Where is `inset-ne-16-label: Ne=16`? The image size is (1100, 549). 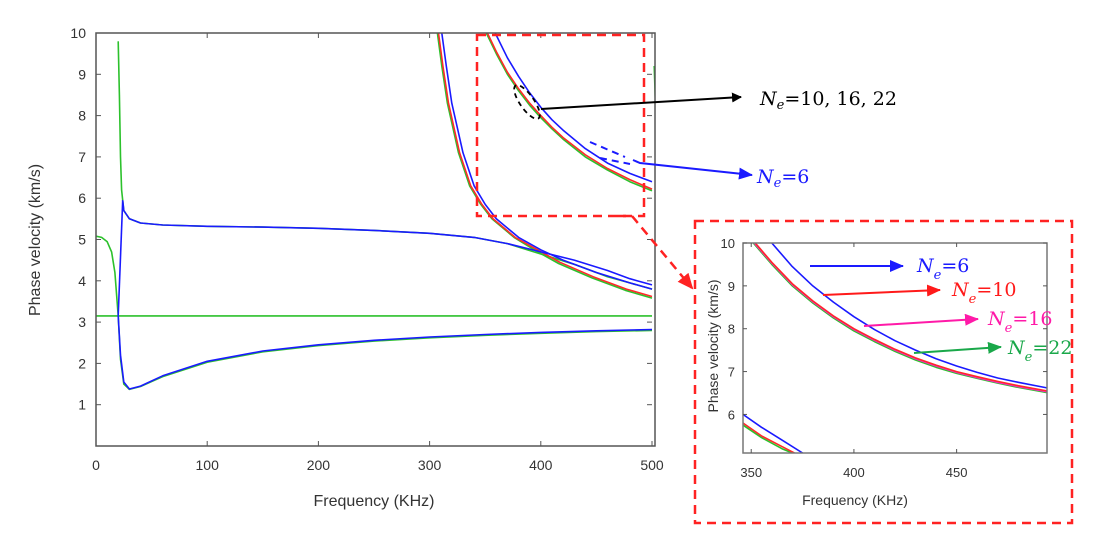 inset-ne-16-label: Ne=16 is located at coordinates (1019, 322).